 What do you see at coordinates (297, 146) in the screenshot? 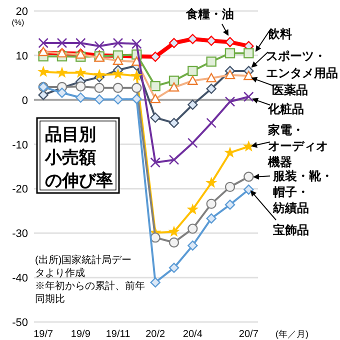
I see `series-label: 家電・オーディオ機器` at bounding box center [297, 146].